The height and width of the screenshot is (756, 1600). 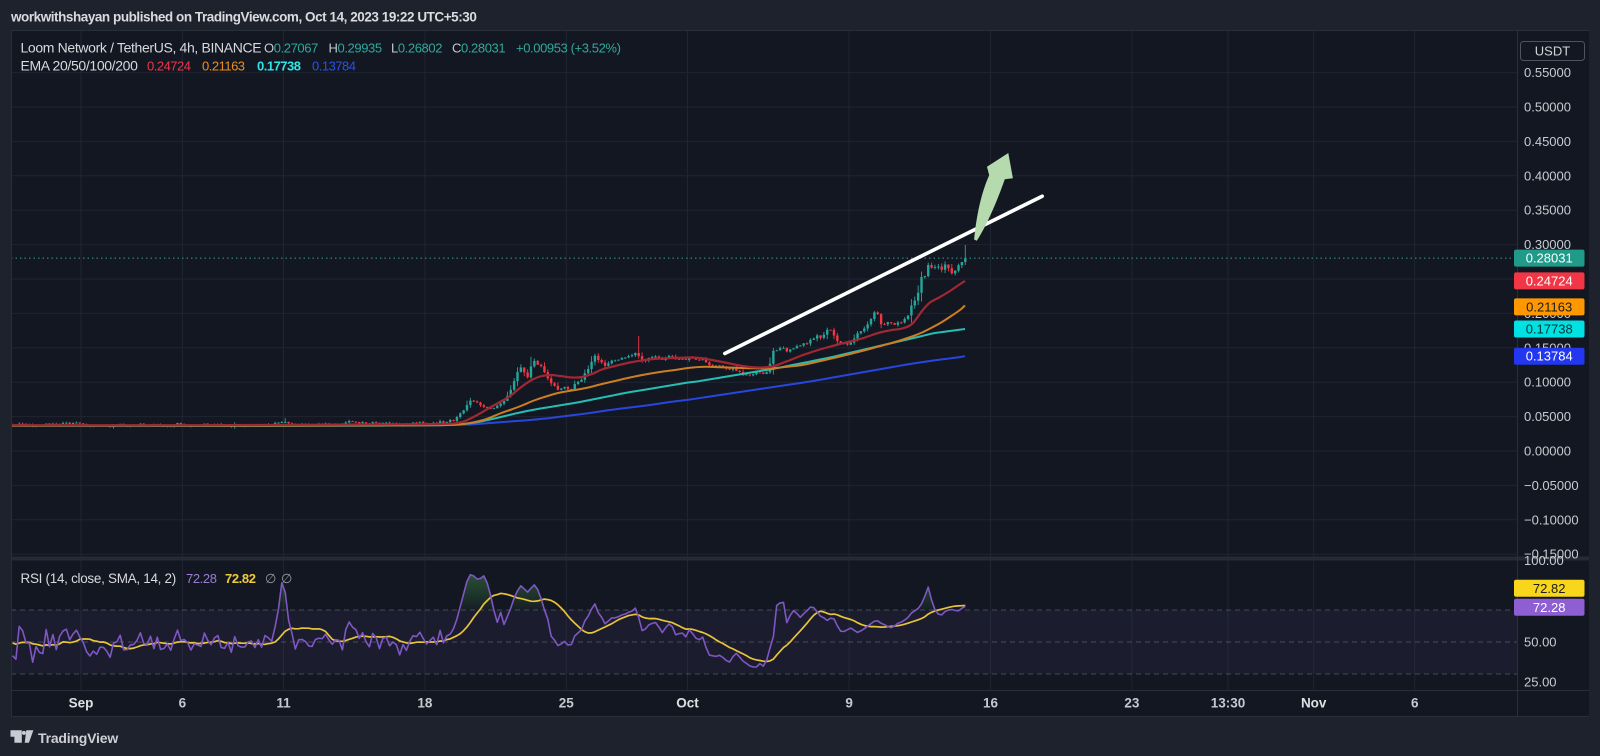 What do you see at coordinates (1228, 703) in the screenshot?
I see `svg-text: 13:30` at bounding box center [1228, 703].